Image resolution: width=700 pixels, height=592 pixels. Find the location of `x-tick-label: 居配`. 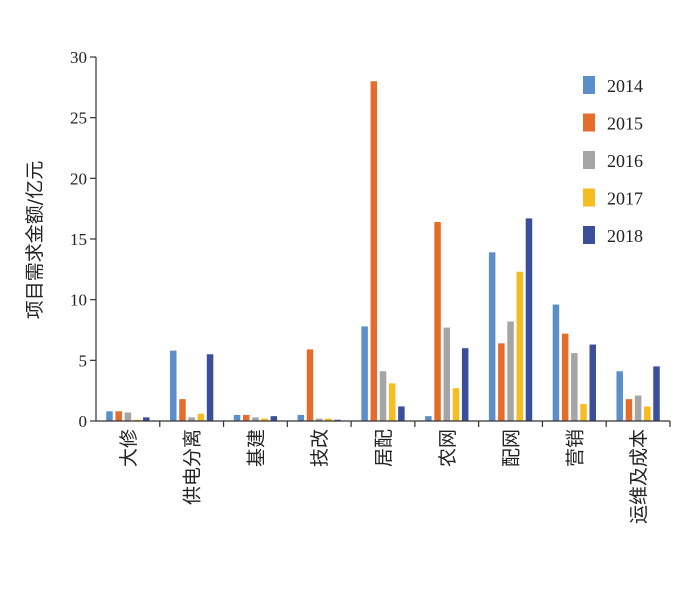

x-tick-label: 居配 is located at coordinates (384, 448).